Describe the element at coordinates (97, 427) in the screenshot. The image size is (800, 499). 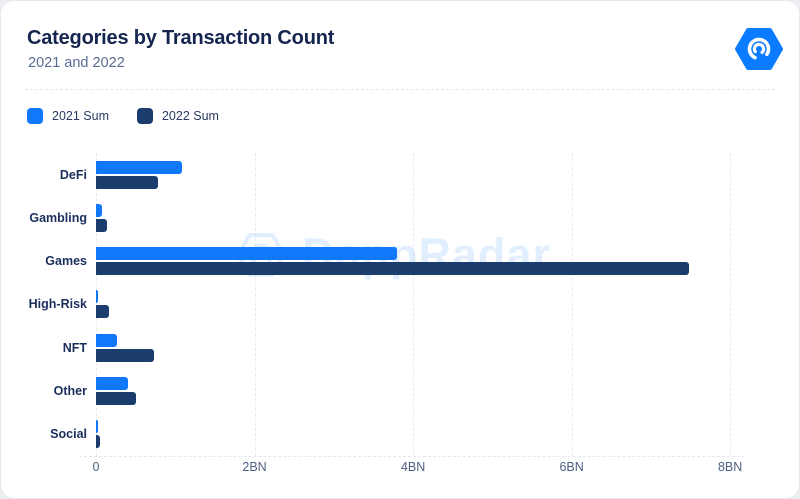
I see `bar-2021-sum-social` at that location.